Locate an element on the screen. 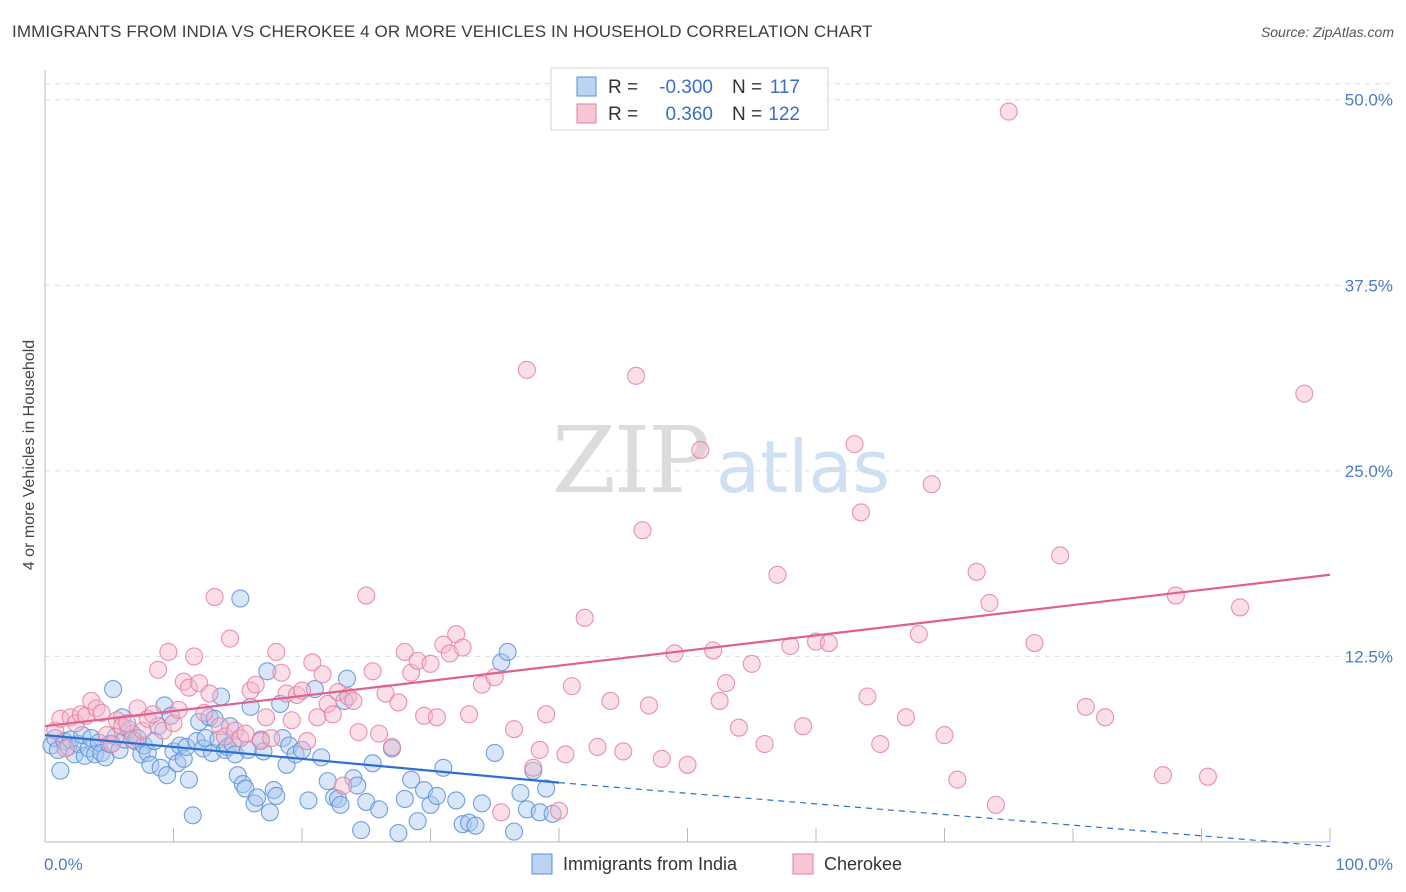  legend-box is located at coordinates (689, 99).